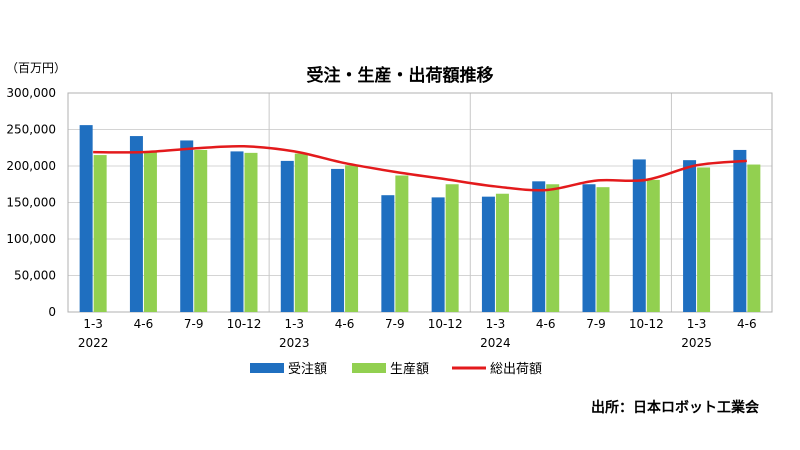  What do you see at coordinates (495, 343) in the screenshot?
I see `year-label: 2024` at bounding box center [495, 343].